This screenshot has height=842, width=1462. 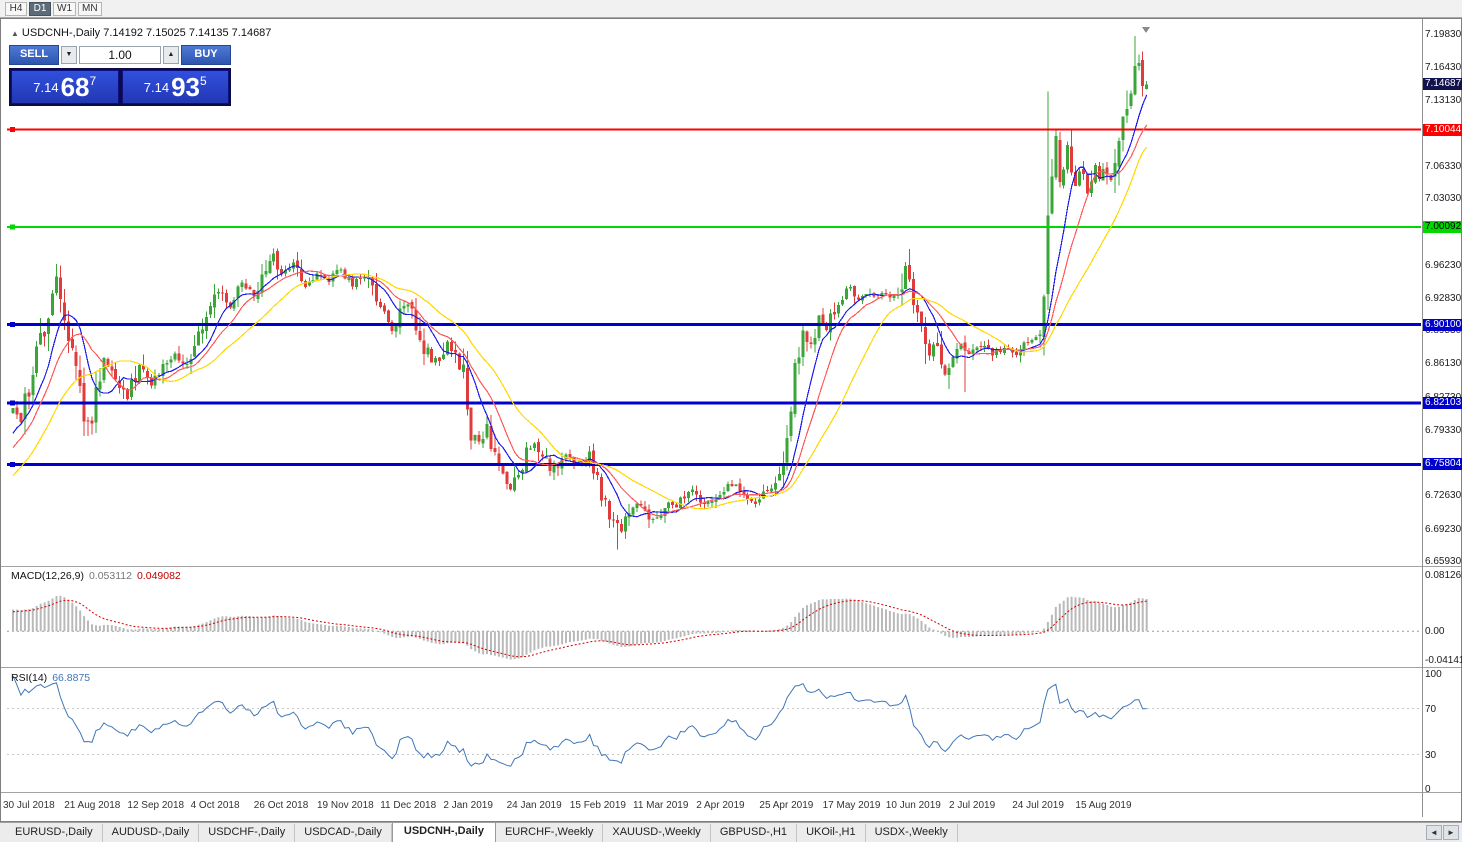 What do you see at coordinates (343, 833) in the screenshot?
I see `tab-usdcad-daily: USDCAD-,Daily` at bounding box center [343, 833].